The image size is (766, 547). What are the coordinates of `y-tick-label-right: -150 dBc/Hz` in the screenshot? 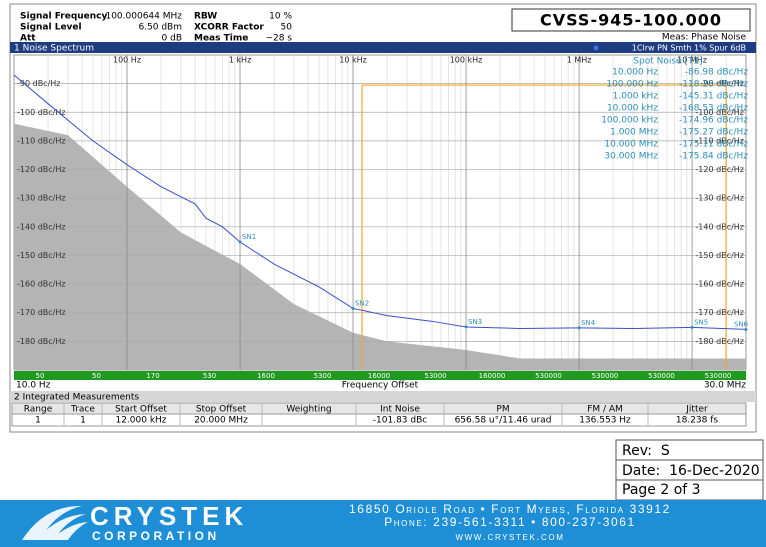 It's located at (719, 255).